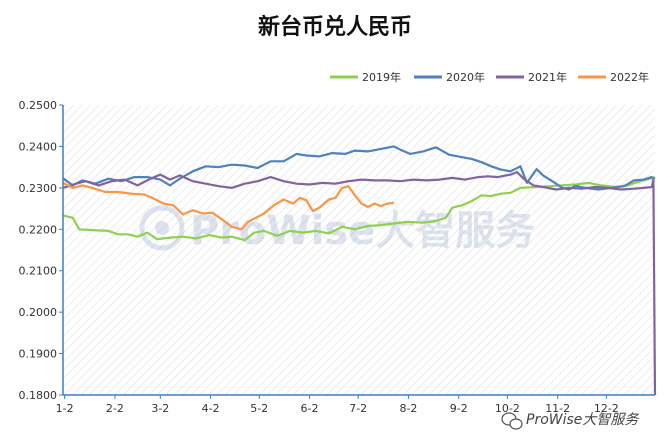  I want to click on y-tick-label: 0.2200, so click(38, 229).